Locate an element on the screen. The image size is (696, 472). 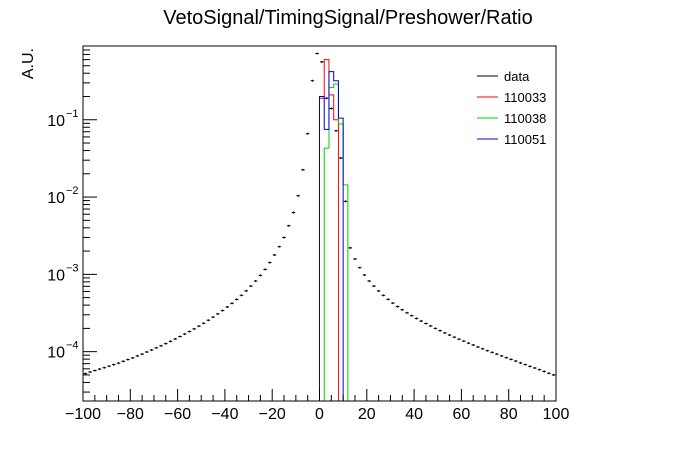
x-tick-label: 20 is located at coordinates (367, 414).